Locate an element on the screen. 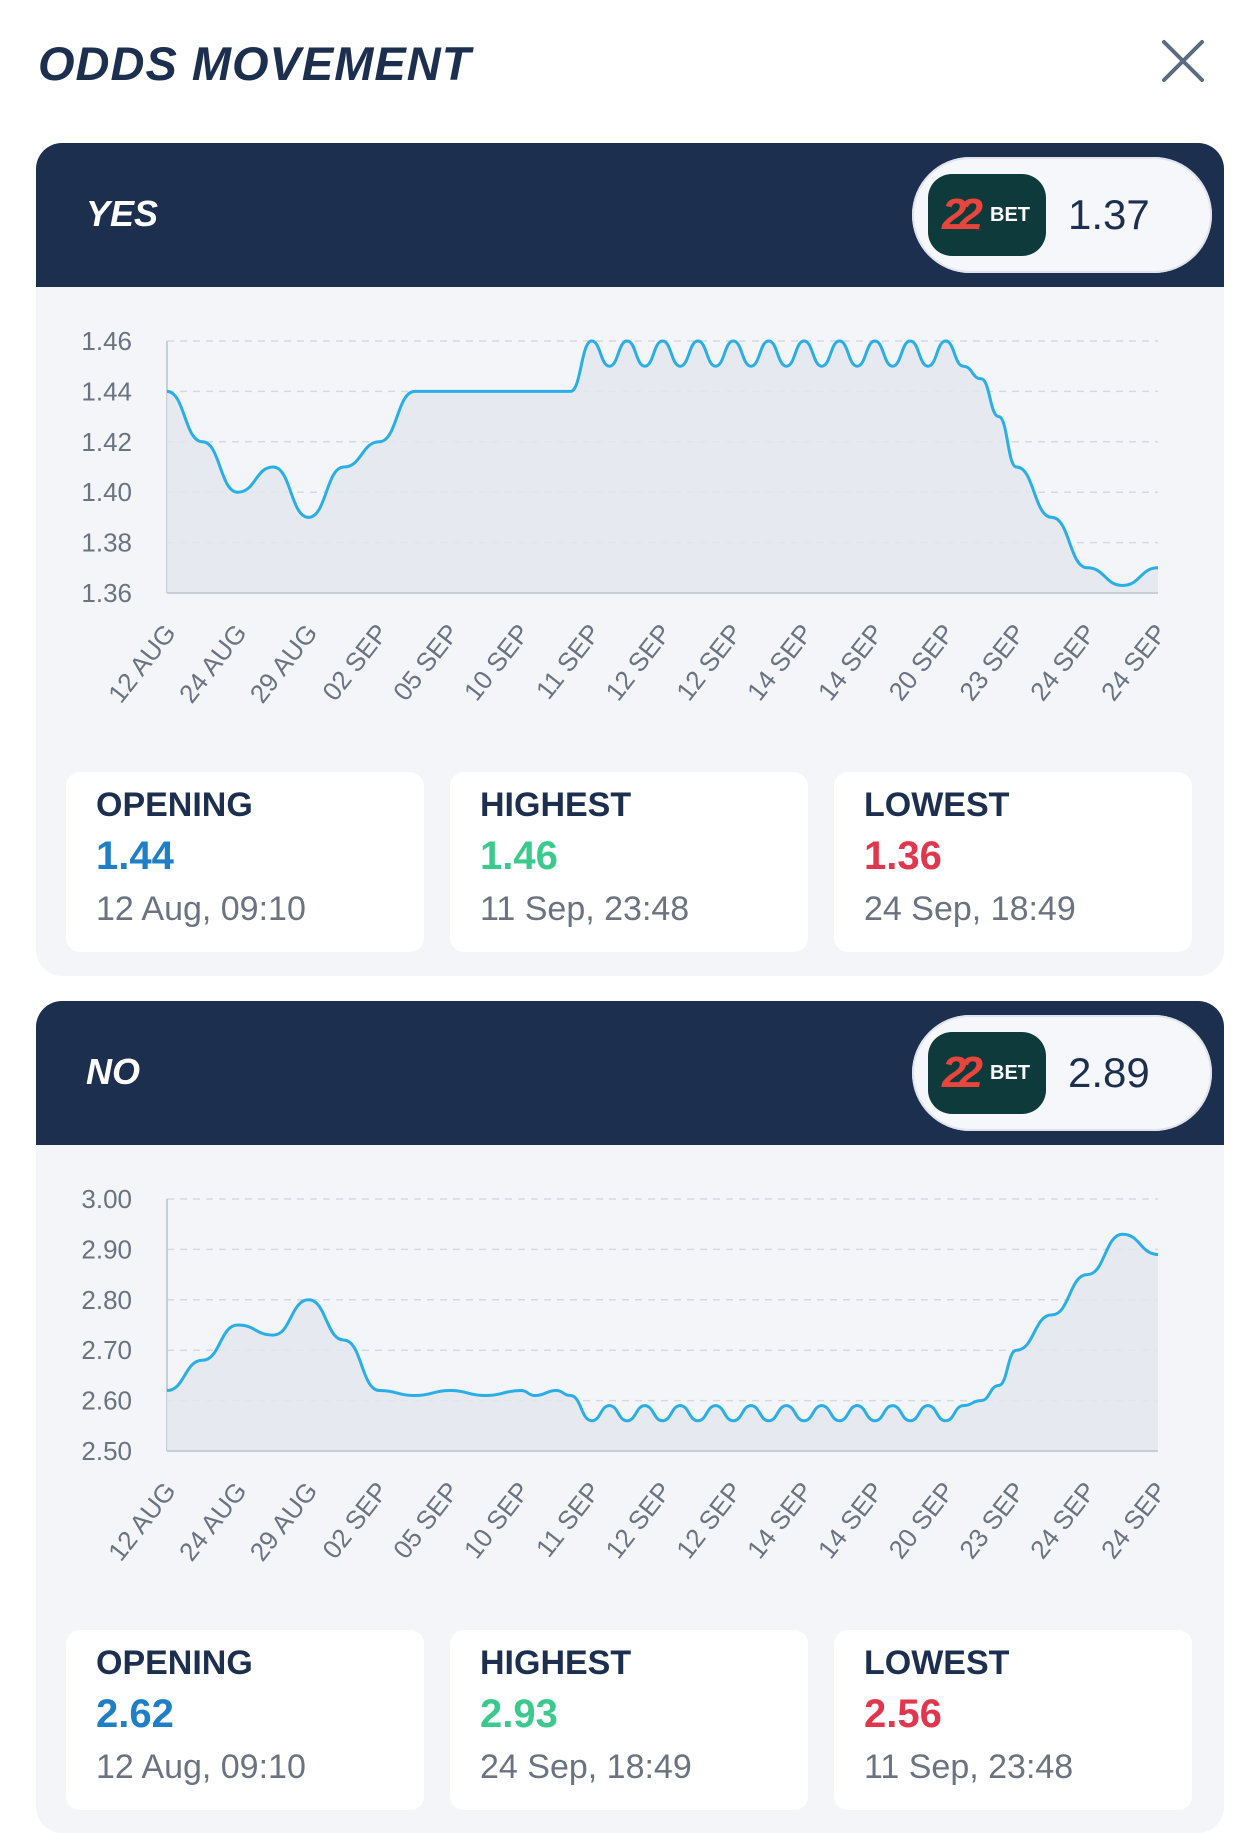  market-header: NO 22 BET 2.89 is located at coordinates (630, 1073).